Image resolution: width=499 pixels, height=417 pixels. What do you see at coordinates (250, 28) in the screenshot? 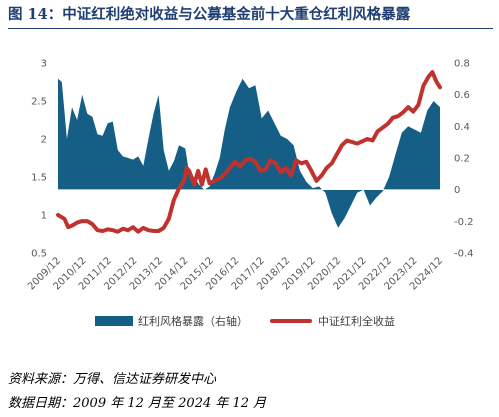
I see `title-divider` at bounding box center [250, 28].